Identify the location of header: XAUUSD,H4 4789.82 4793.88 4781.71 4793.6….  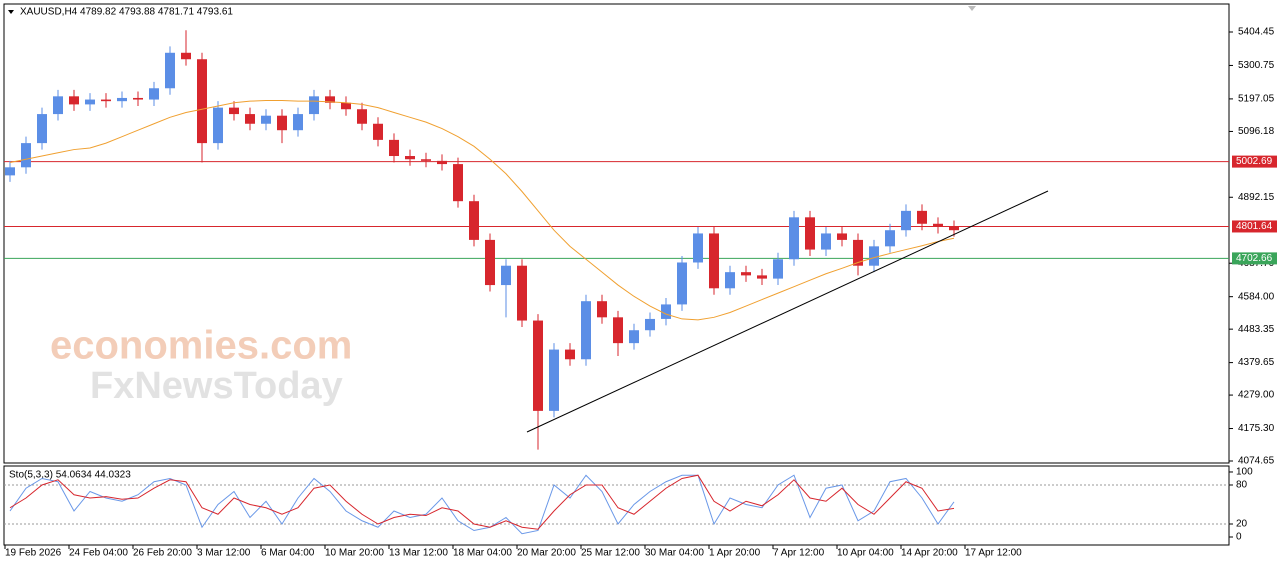
(126, 12).